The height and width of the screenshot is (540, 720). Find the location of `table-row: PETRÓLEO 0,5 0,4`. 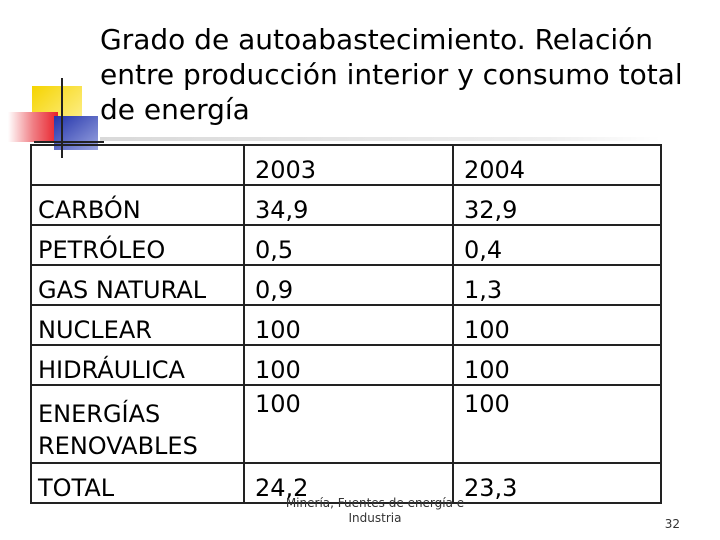

table-row: PETRÓLEO 0,5 0,4 is located at coordinates (346, 245).